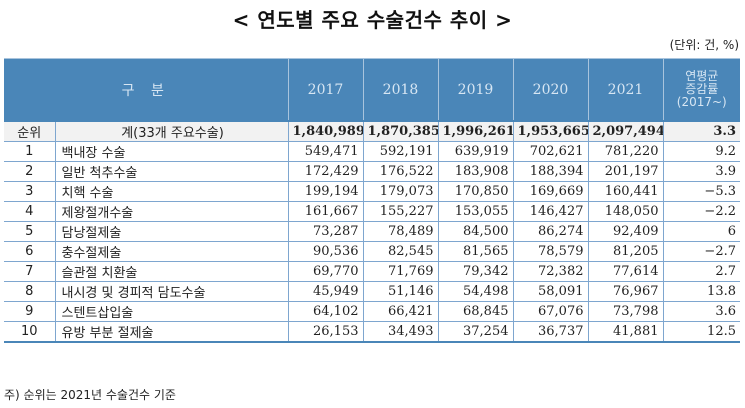 The height and width of the screenshot is (408, 745). I want to click on value-2018: 66,421, so click(400, 311).